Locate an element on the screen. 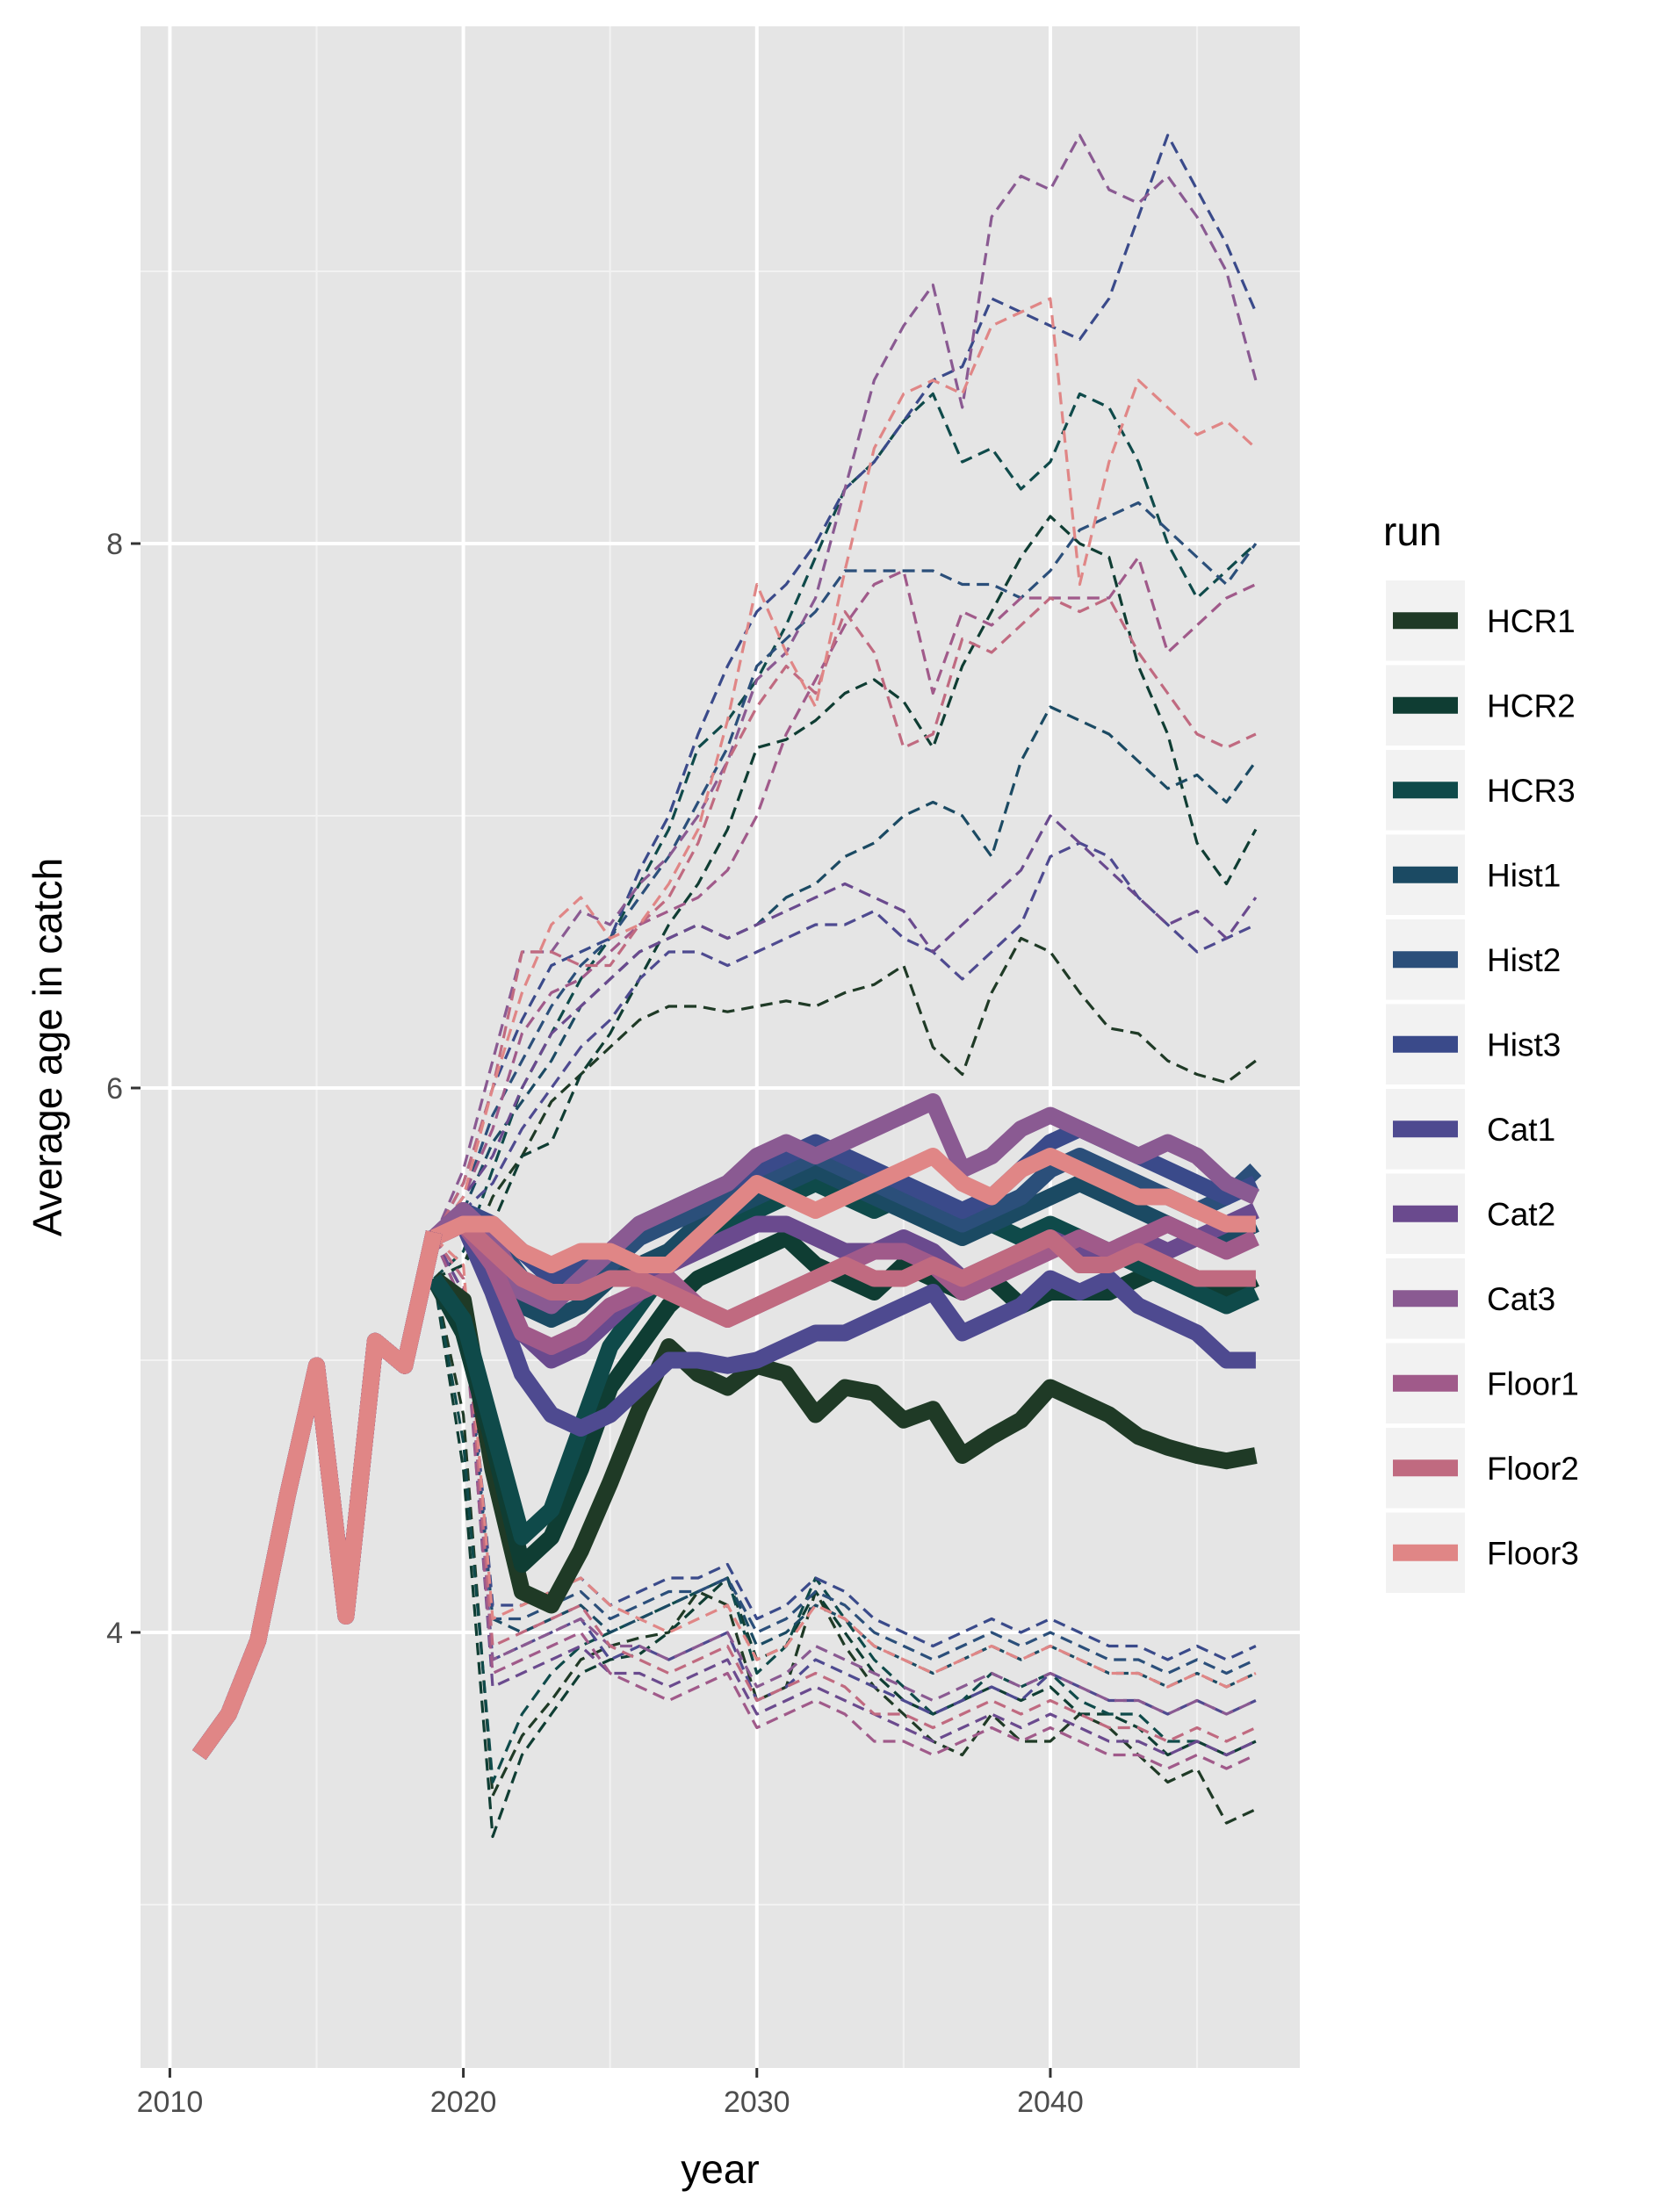  legend-title: run is located at coordinates (1412, 531).